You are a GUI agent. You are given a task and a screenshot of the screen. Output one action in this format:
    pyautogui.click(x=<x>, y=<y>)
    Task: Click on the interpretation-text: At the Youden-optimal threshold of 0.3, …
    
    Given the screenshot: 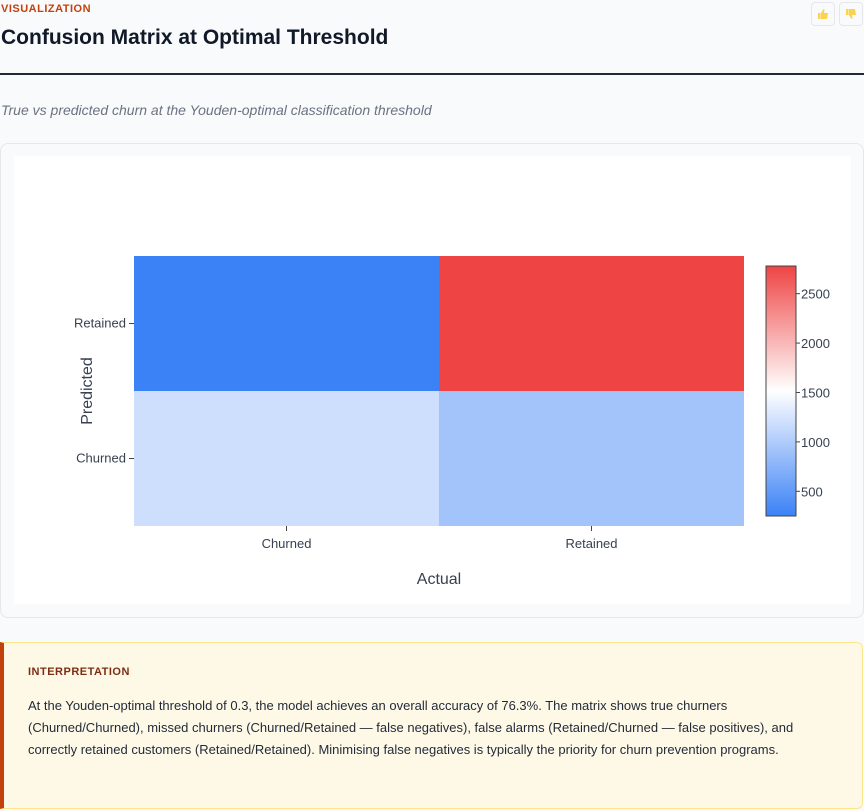 What is the action you would take?
    pyautogui.click(x=411, y=727)
    